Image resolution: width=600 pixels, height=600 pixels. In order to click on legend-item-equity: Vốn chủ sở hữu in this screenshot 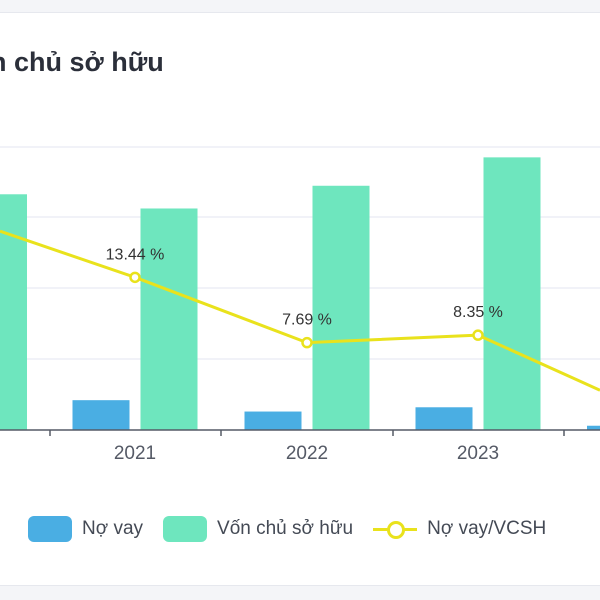, I will do `click(258, 529)`.